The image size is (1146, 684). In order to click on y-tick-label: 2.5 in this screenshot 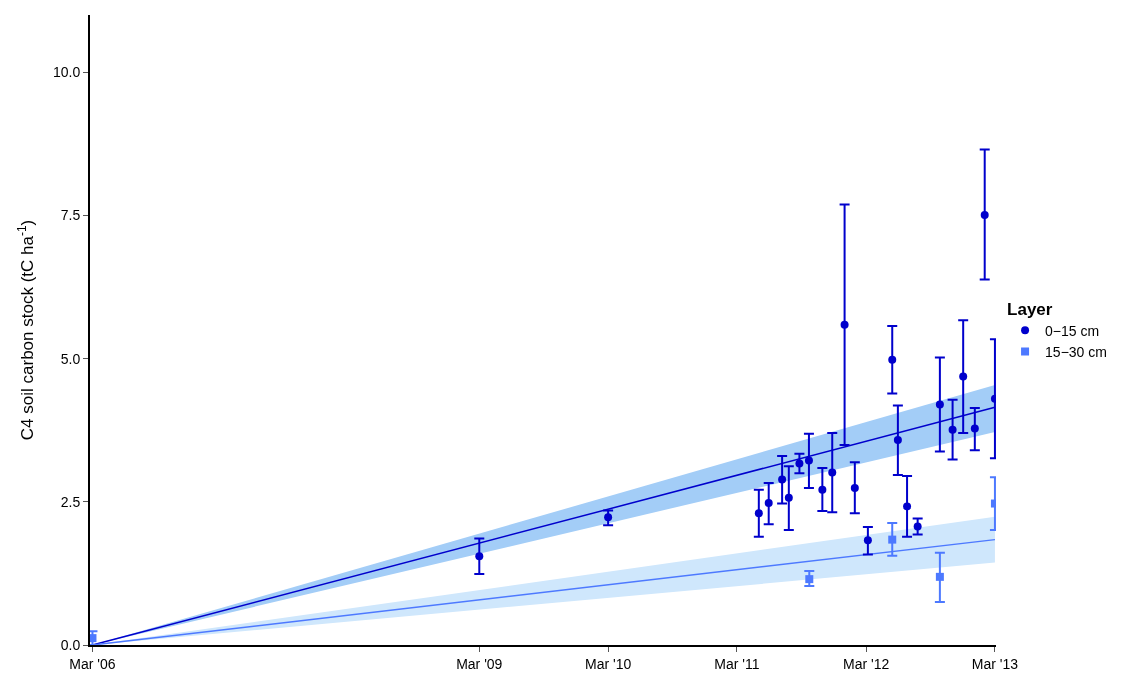, I will do `click(70, 501)`.